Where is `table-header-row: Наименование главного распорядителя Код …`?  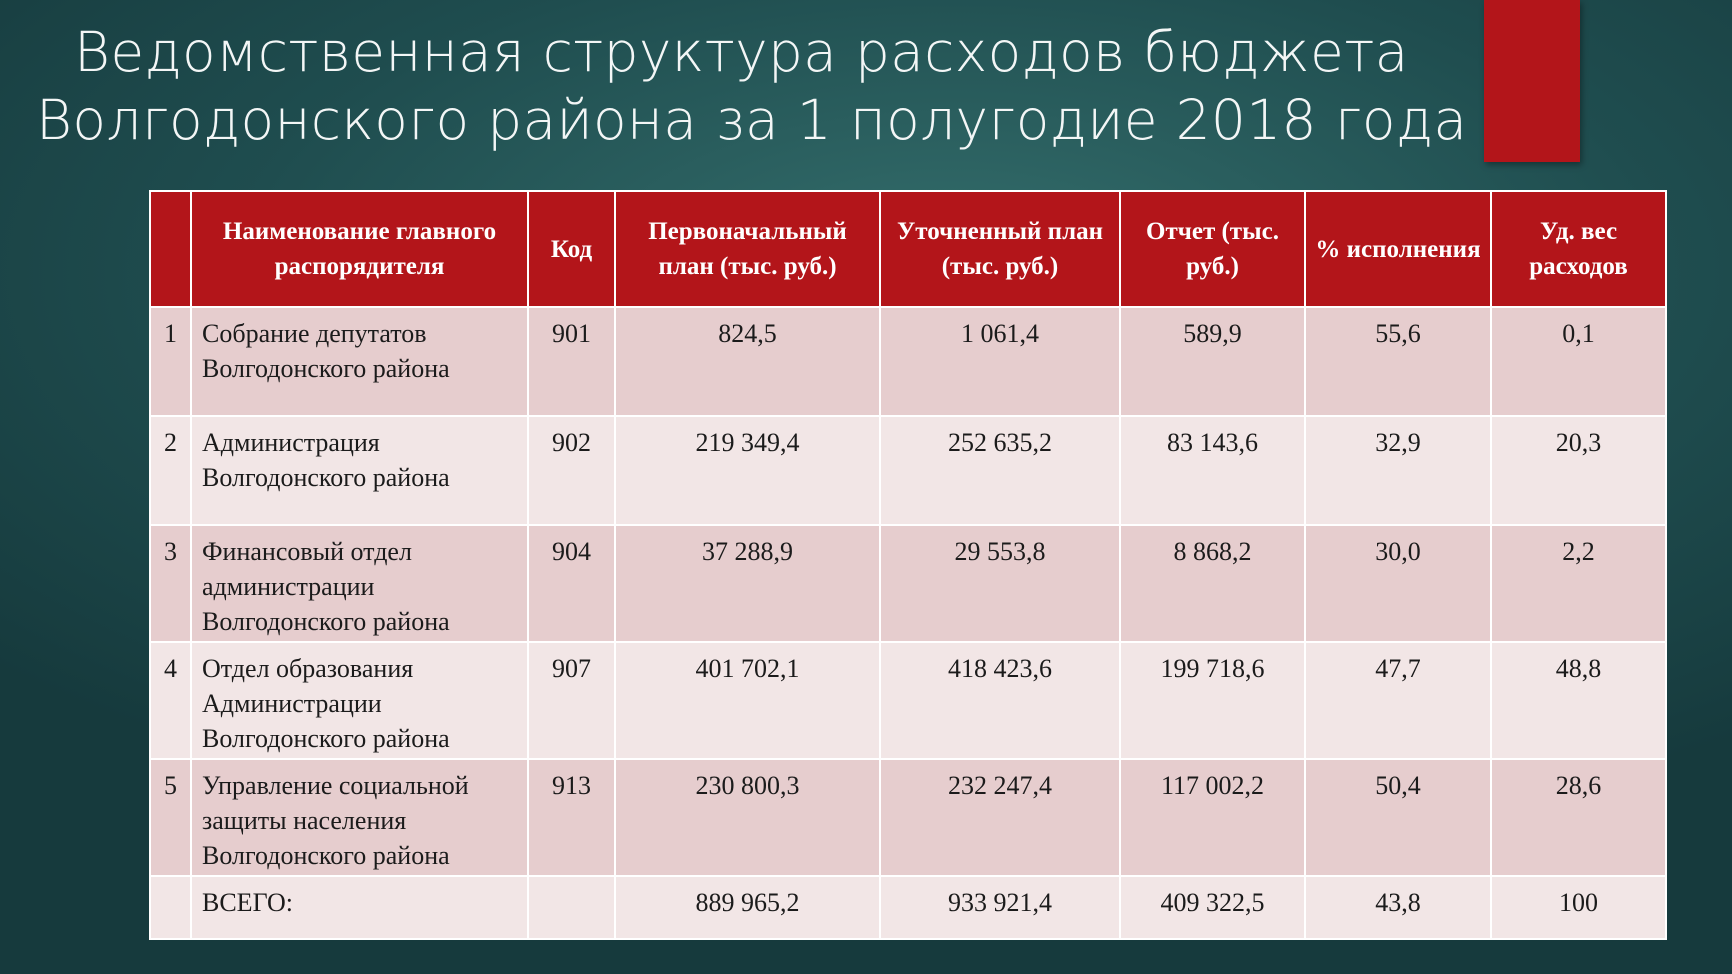 table-header-row: Наименование главного распорядителя Код … is located at coordinates (908, 249).